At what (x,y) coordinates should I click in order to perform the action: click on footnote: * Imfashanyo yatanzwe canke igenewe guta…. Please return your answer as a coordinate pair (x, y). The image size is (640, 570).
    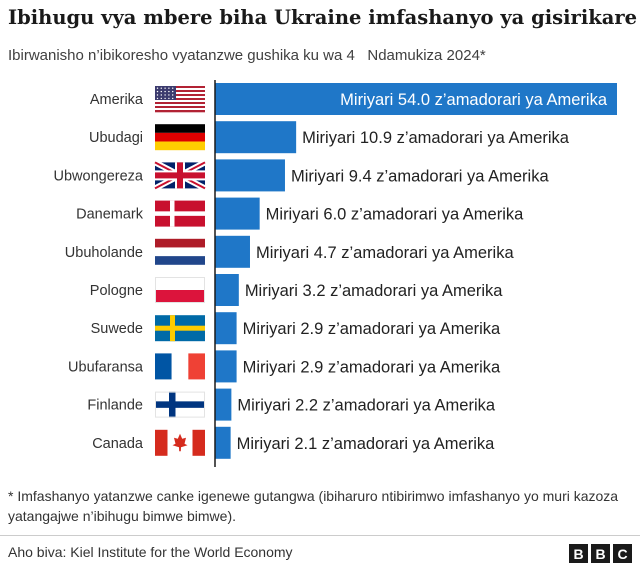
    Looking at the image, I should click on (313, 506).